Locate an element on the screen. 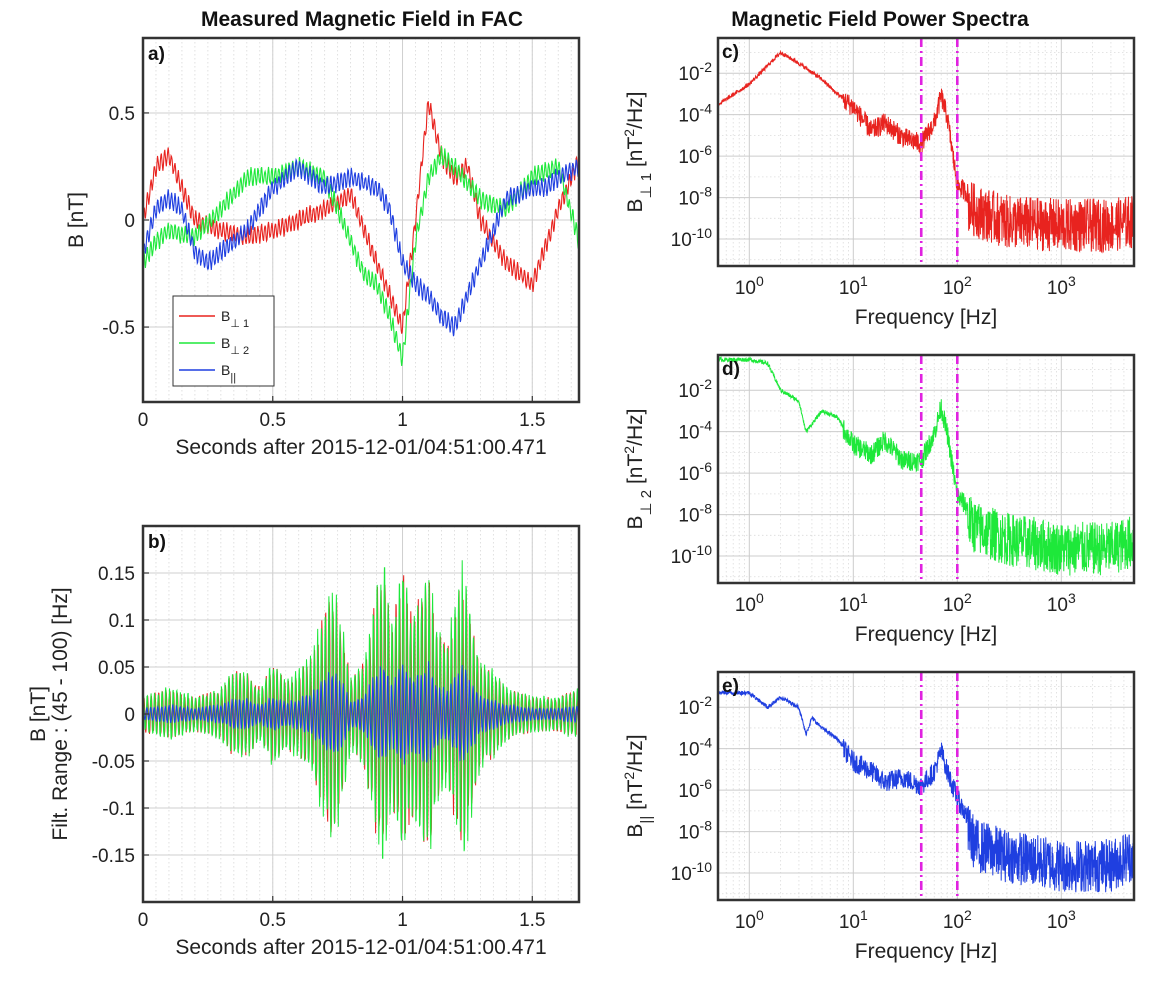 The width and height of the screenshot is (1157, 982). y-tick-label: 0.1 is located at coordinates (122, 621).